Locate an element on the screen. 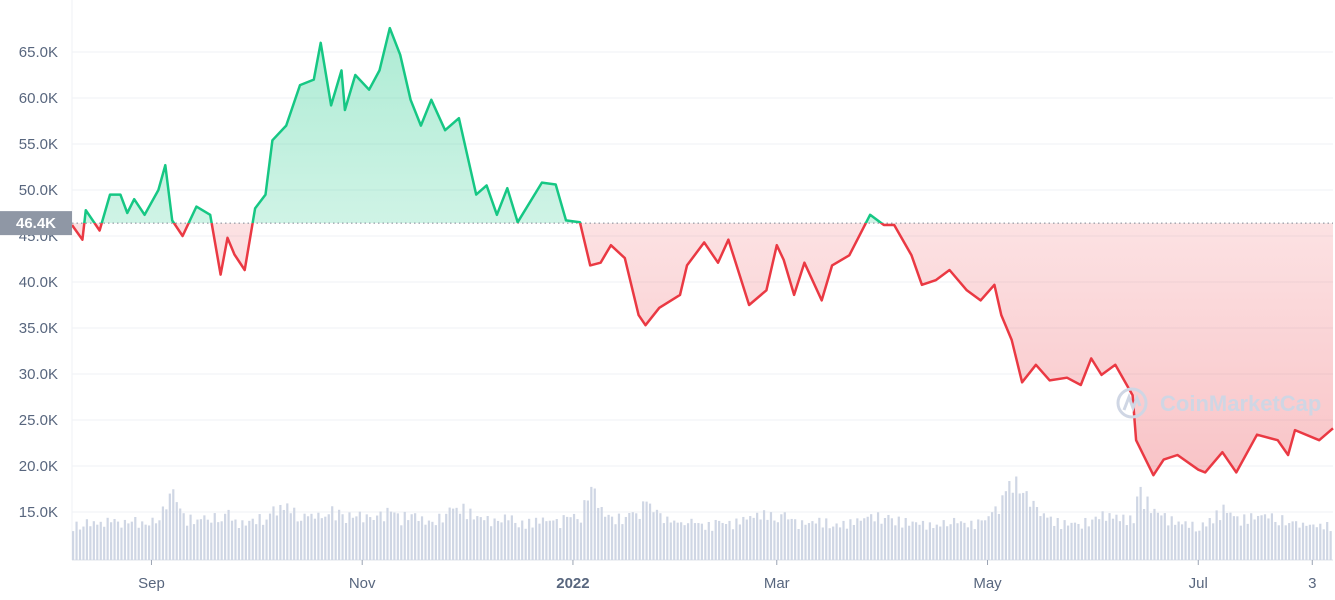 The width and height of the screenshot is (1335, 600). coinmarketcap-logo-icon is located at coordinates (1132, 403).